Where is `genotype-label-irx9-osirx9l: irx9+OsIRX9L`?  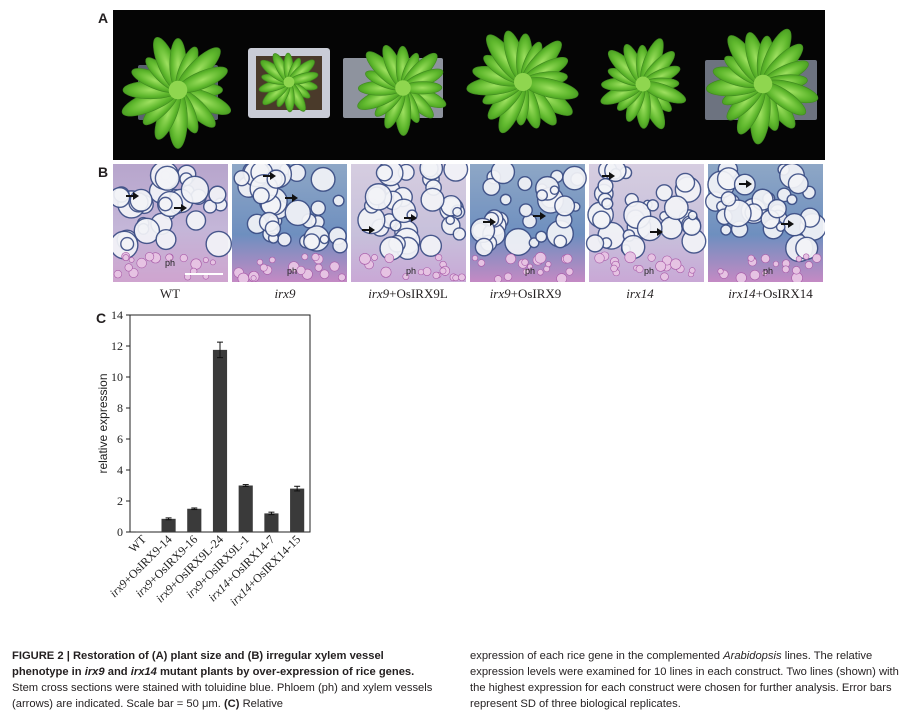 genotype-label-irx9-osirx9l: irx9+OsIRX9L is located at coordinates (408, 293).